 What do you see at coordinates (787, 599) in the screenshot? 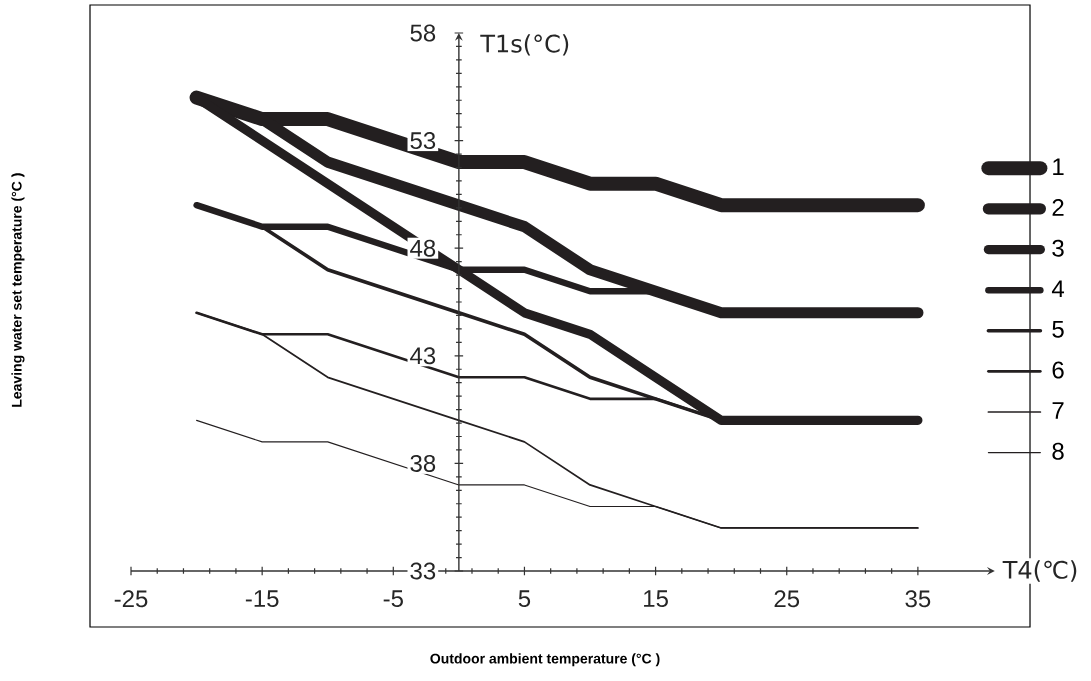
I see `x-tick-label: 25` at bounding box center [787, 599].